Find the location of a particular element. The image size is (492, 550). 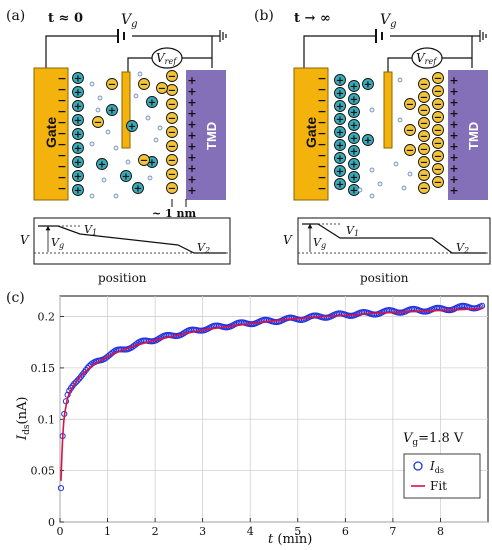

legend-marker-ids is located at coordinates (418, 466).